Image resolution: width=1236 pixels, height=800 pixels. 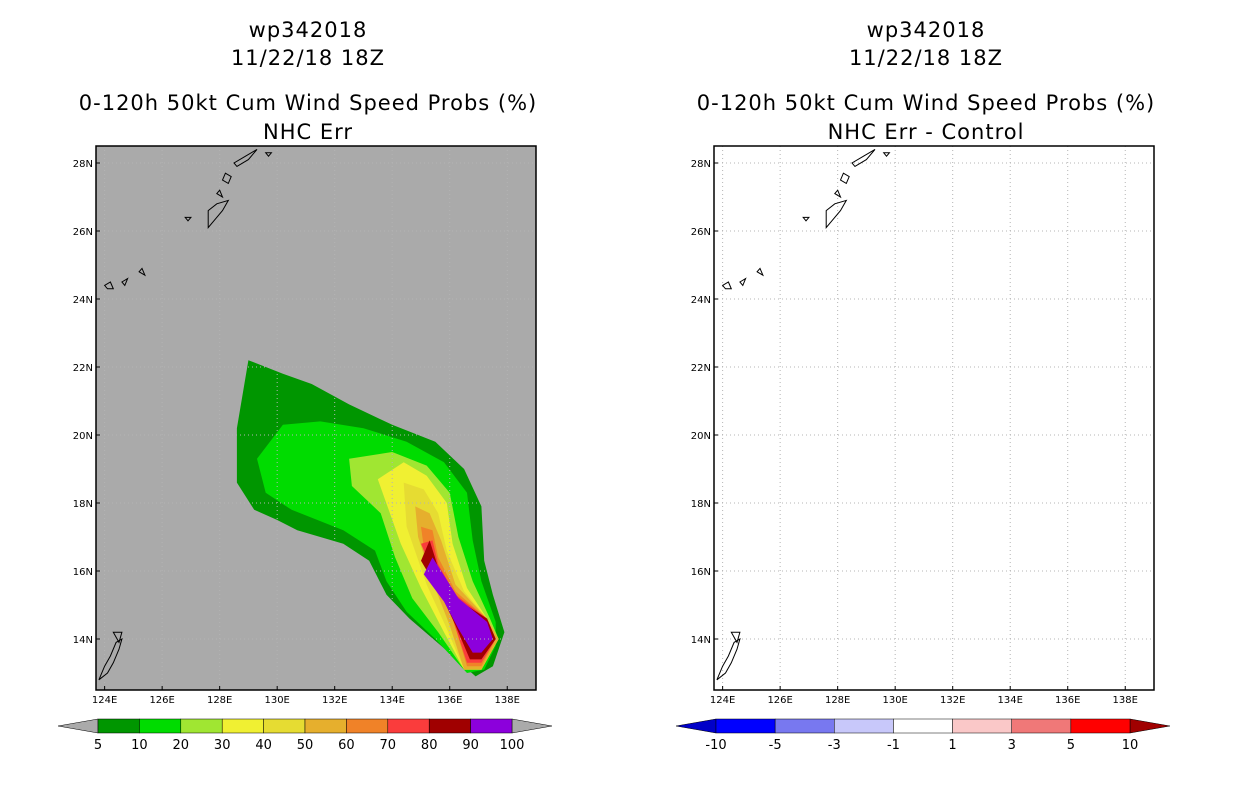 What do you see at coordinates (952, 745) in the screenshot?
I see `colorbar-label: 1` at bounding box center [952, 745].